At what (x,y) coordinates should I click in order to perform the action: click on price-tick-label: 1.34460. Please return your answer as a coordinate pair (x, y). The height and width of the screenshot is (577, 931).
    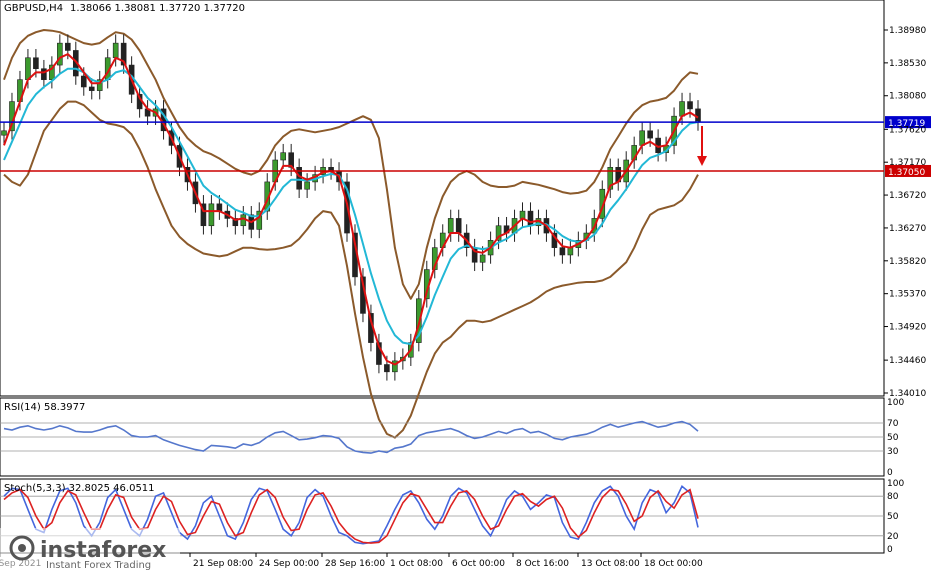
    Looking at the image, I should click on (907, 361).